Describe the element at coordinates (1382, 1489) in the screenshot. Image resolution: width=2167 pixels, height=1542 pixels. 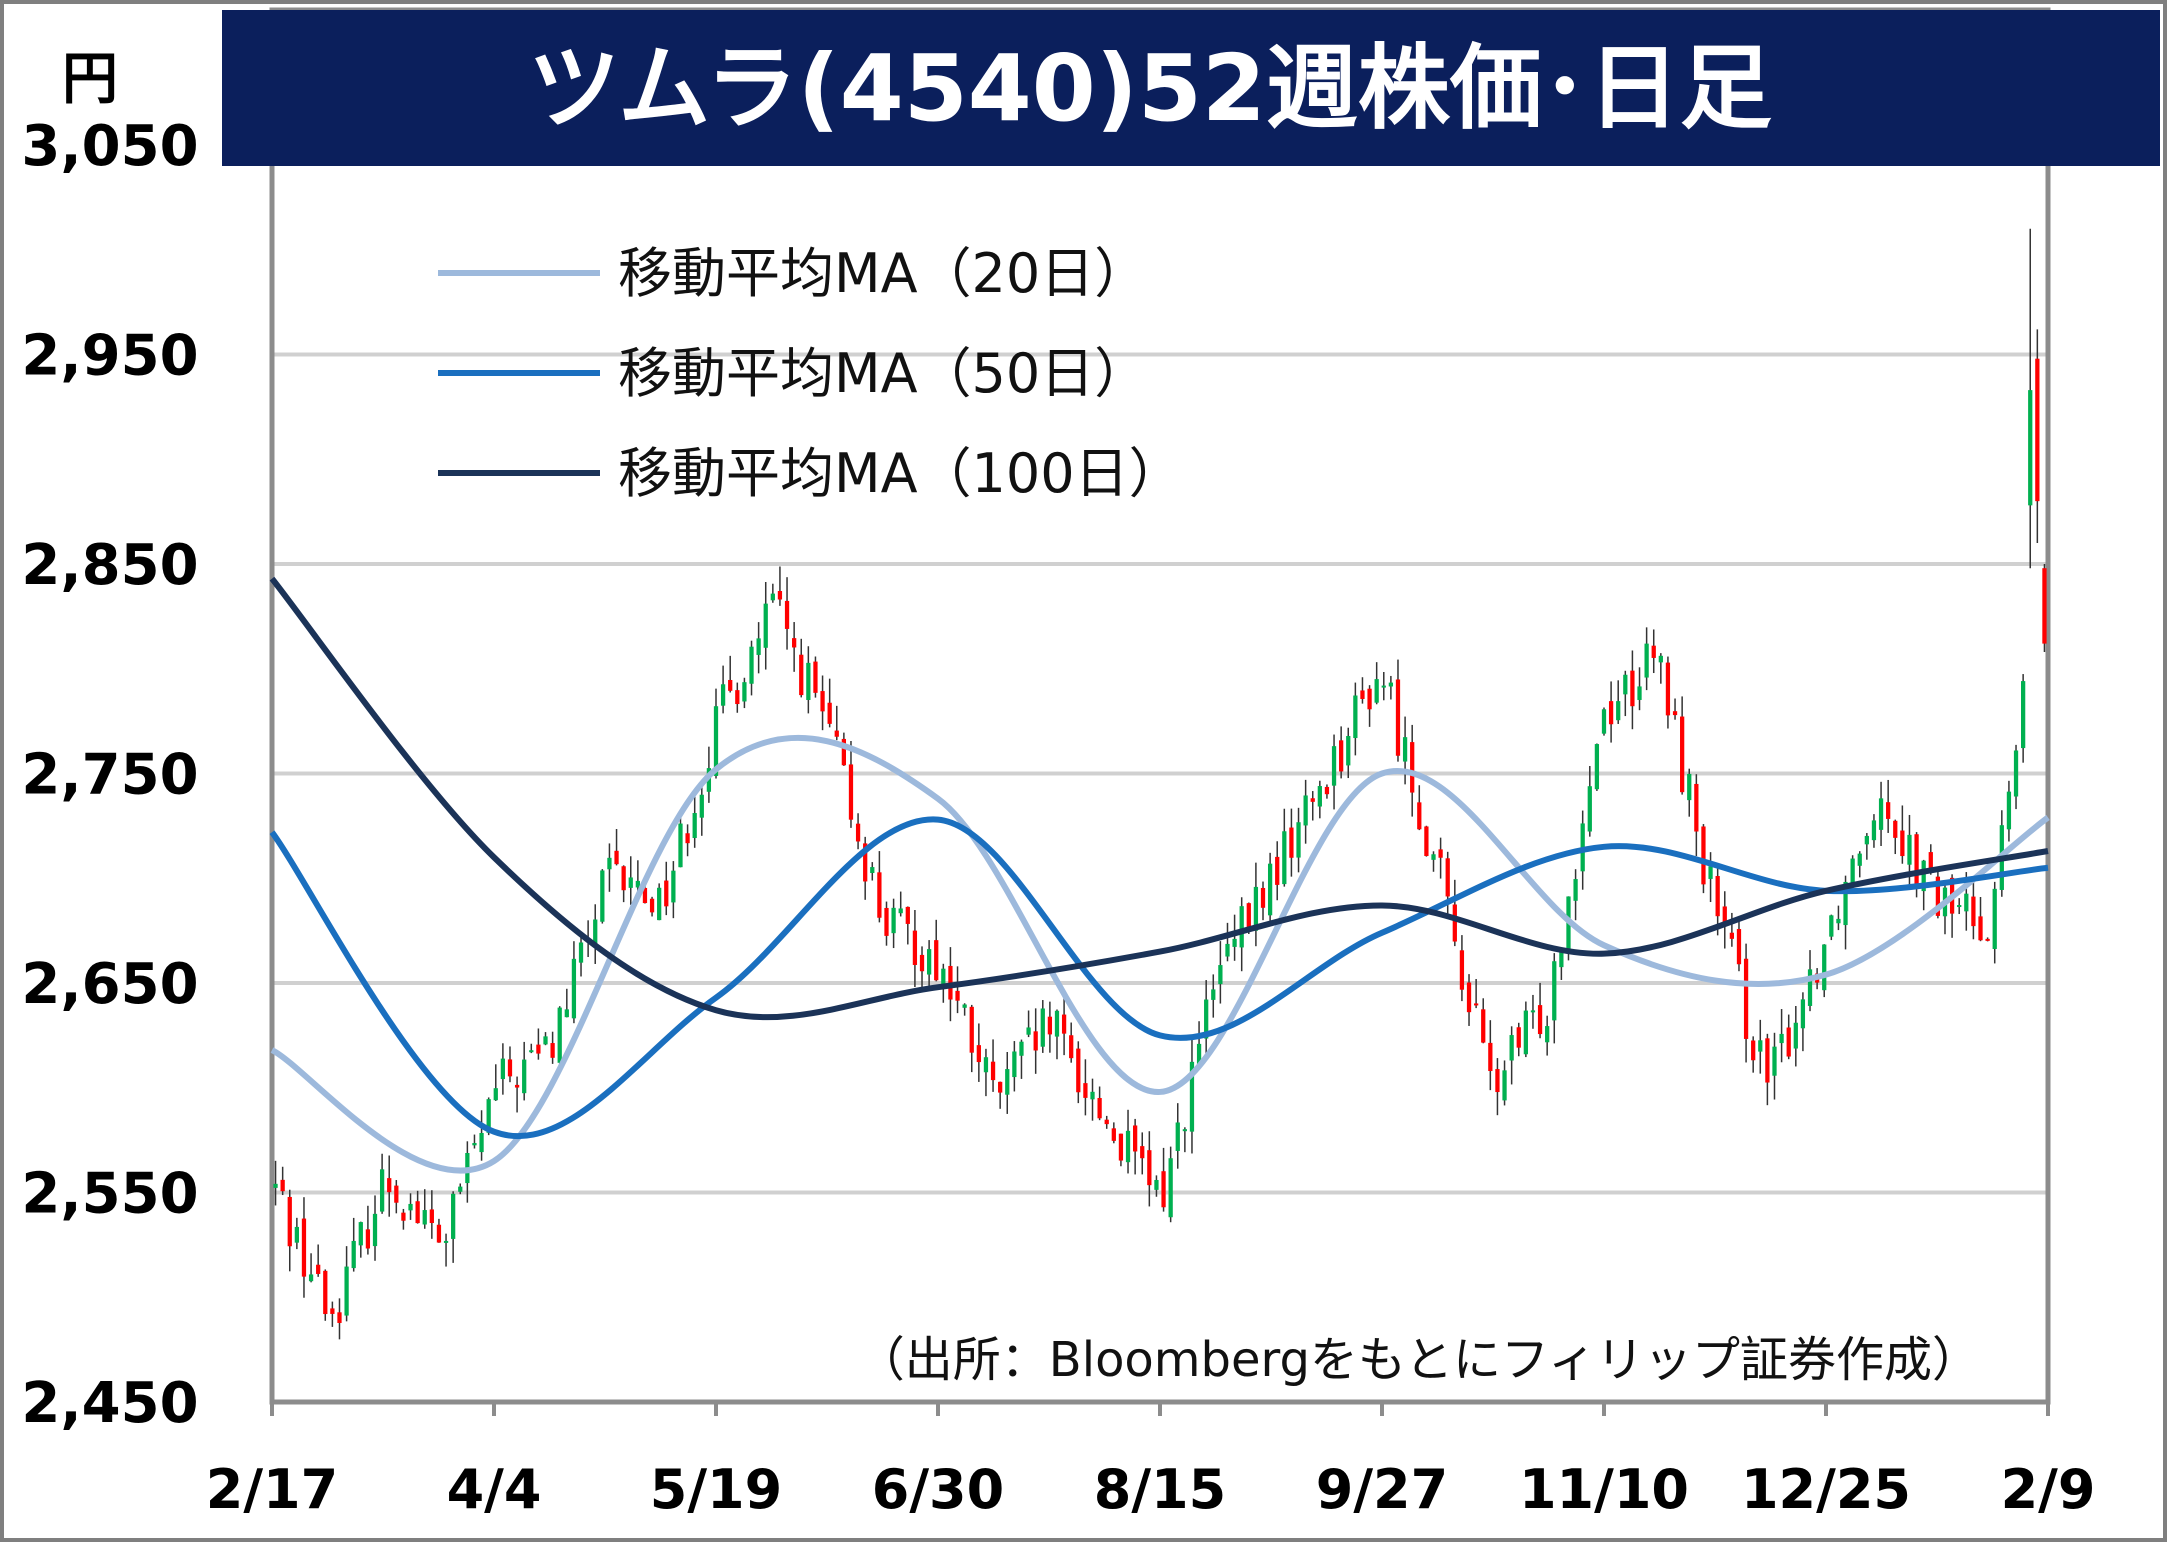
I see `x-tick-label: 9/27` at that location.